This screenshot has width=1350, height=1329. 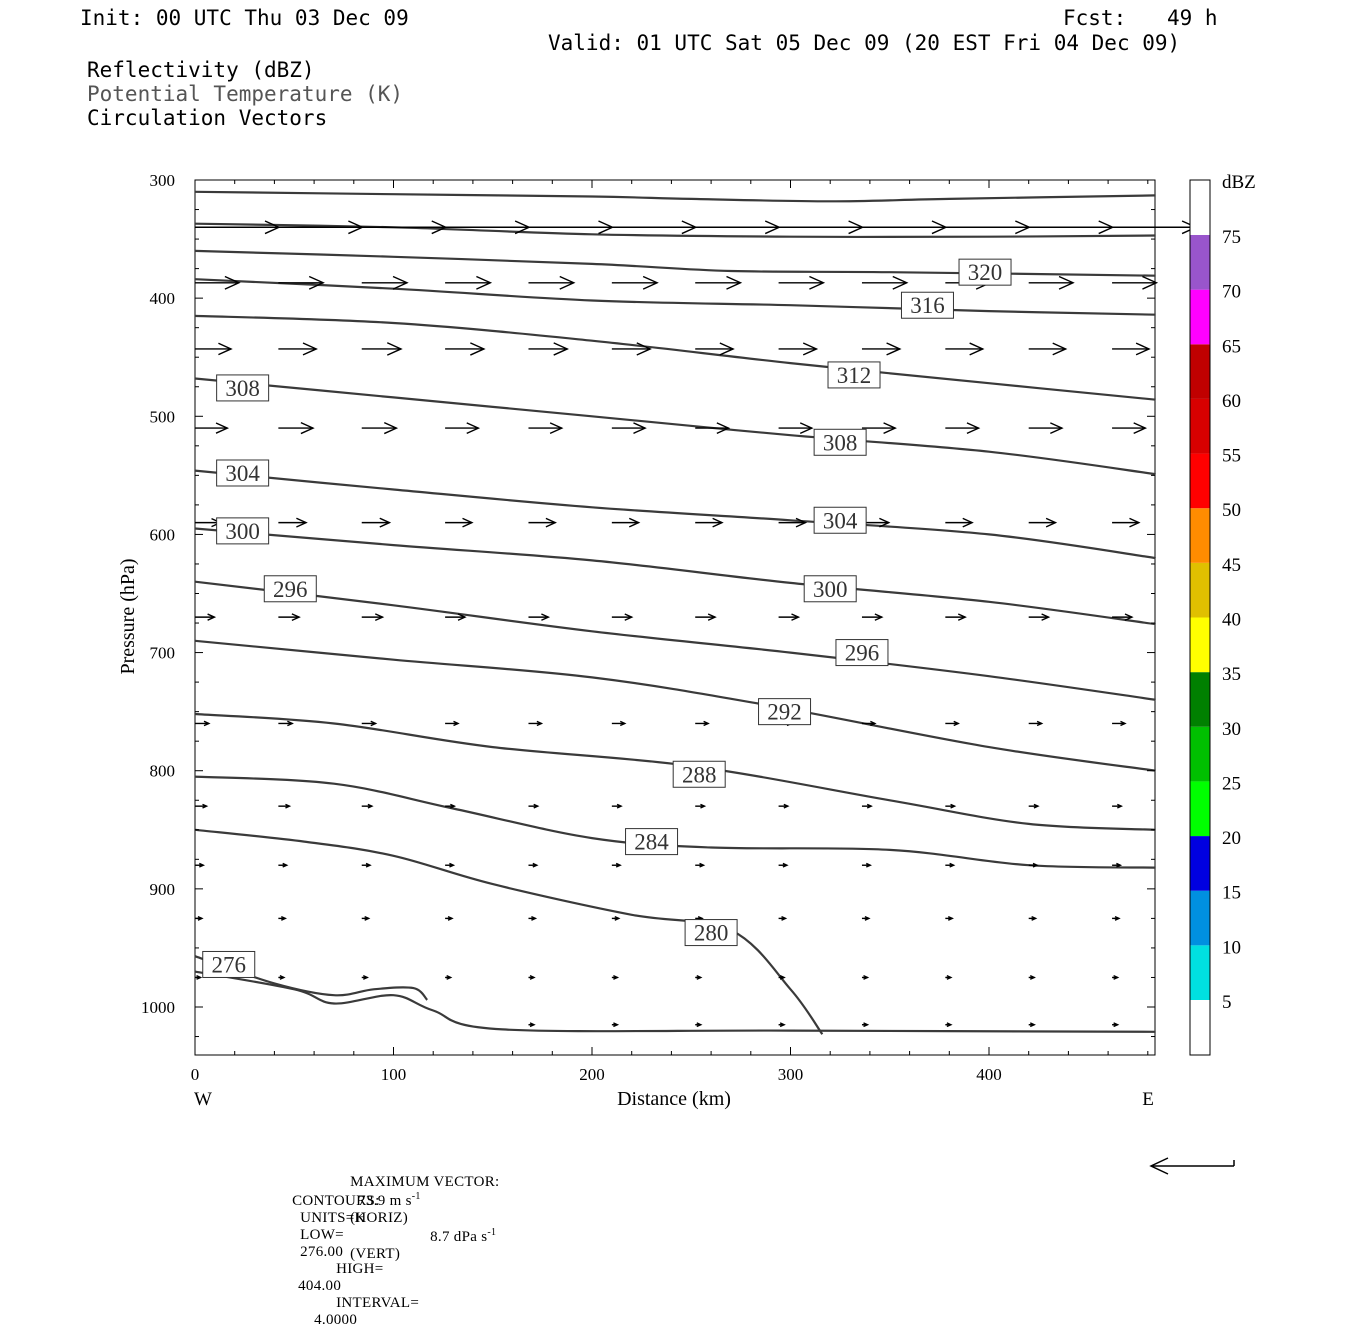 What do you see at coordinates (163, 653) in the screenshot?
I see `y-tick-label: 700` at bounding box center [163, 653].